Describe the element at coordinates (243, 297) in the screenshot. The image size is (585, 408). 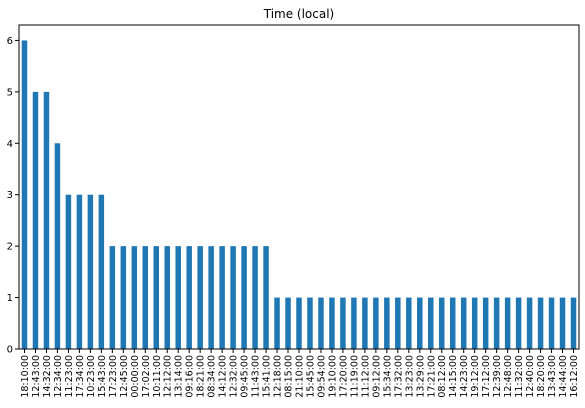
I see `bar-09:45:00` at that location.